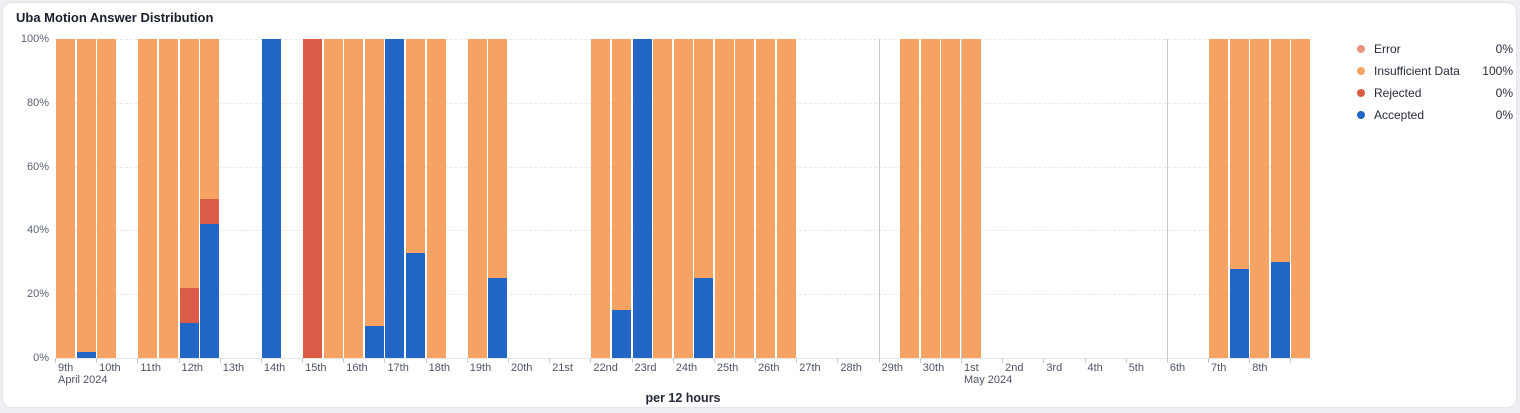 The image size is (1520, 413). I want to click on x-axis-label: 16th, so click(357, 368).